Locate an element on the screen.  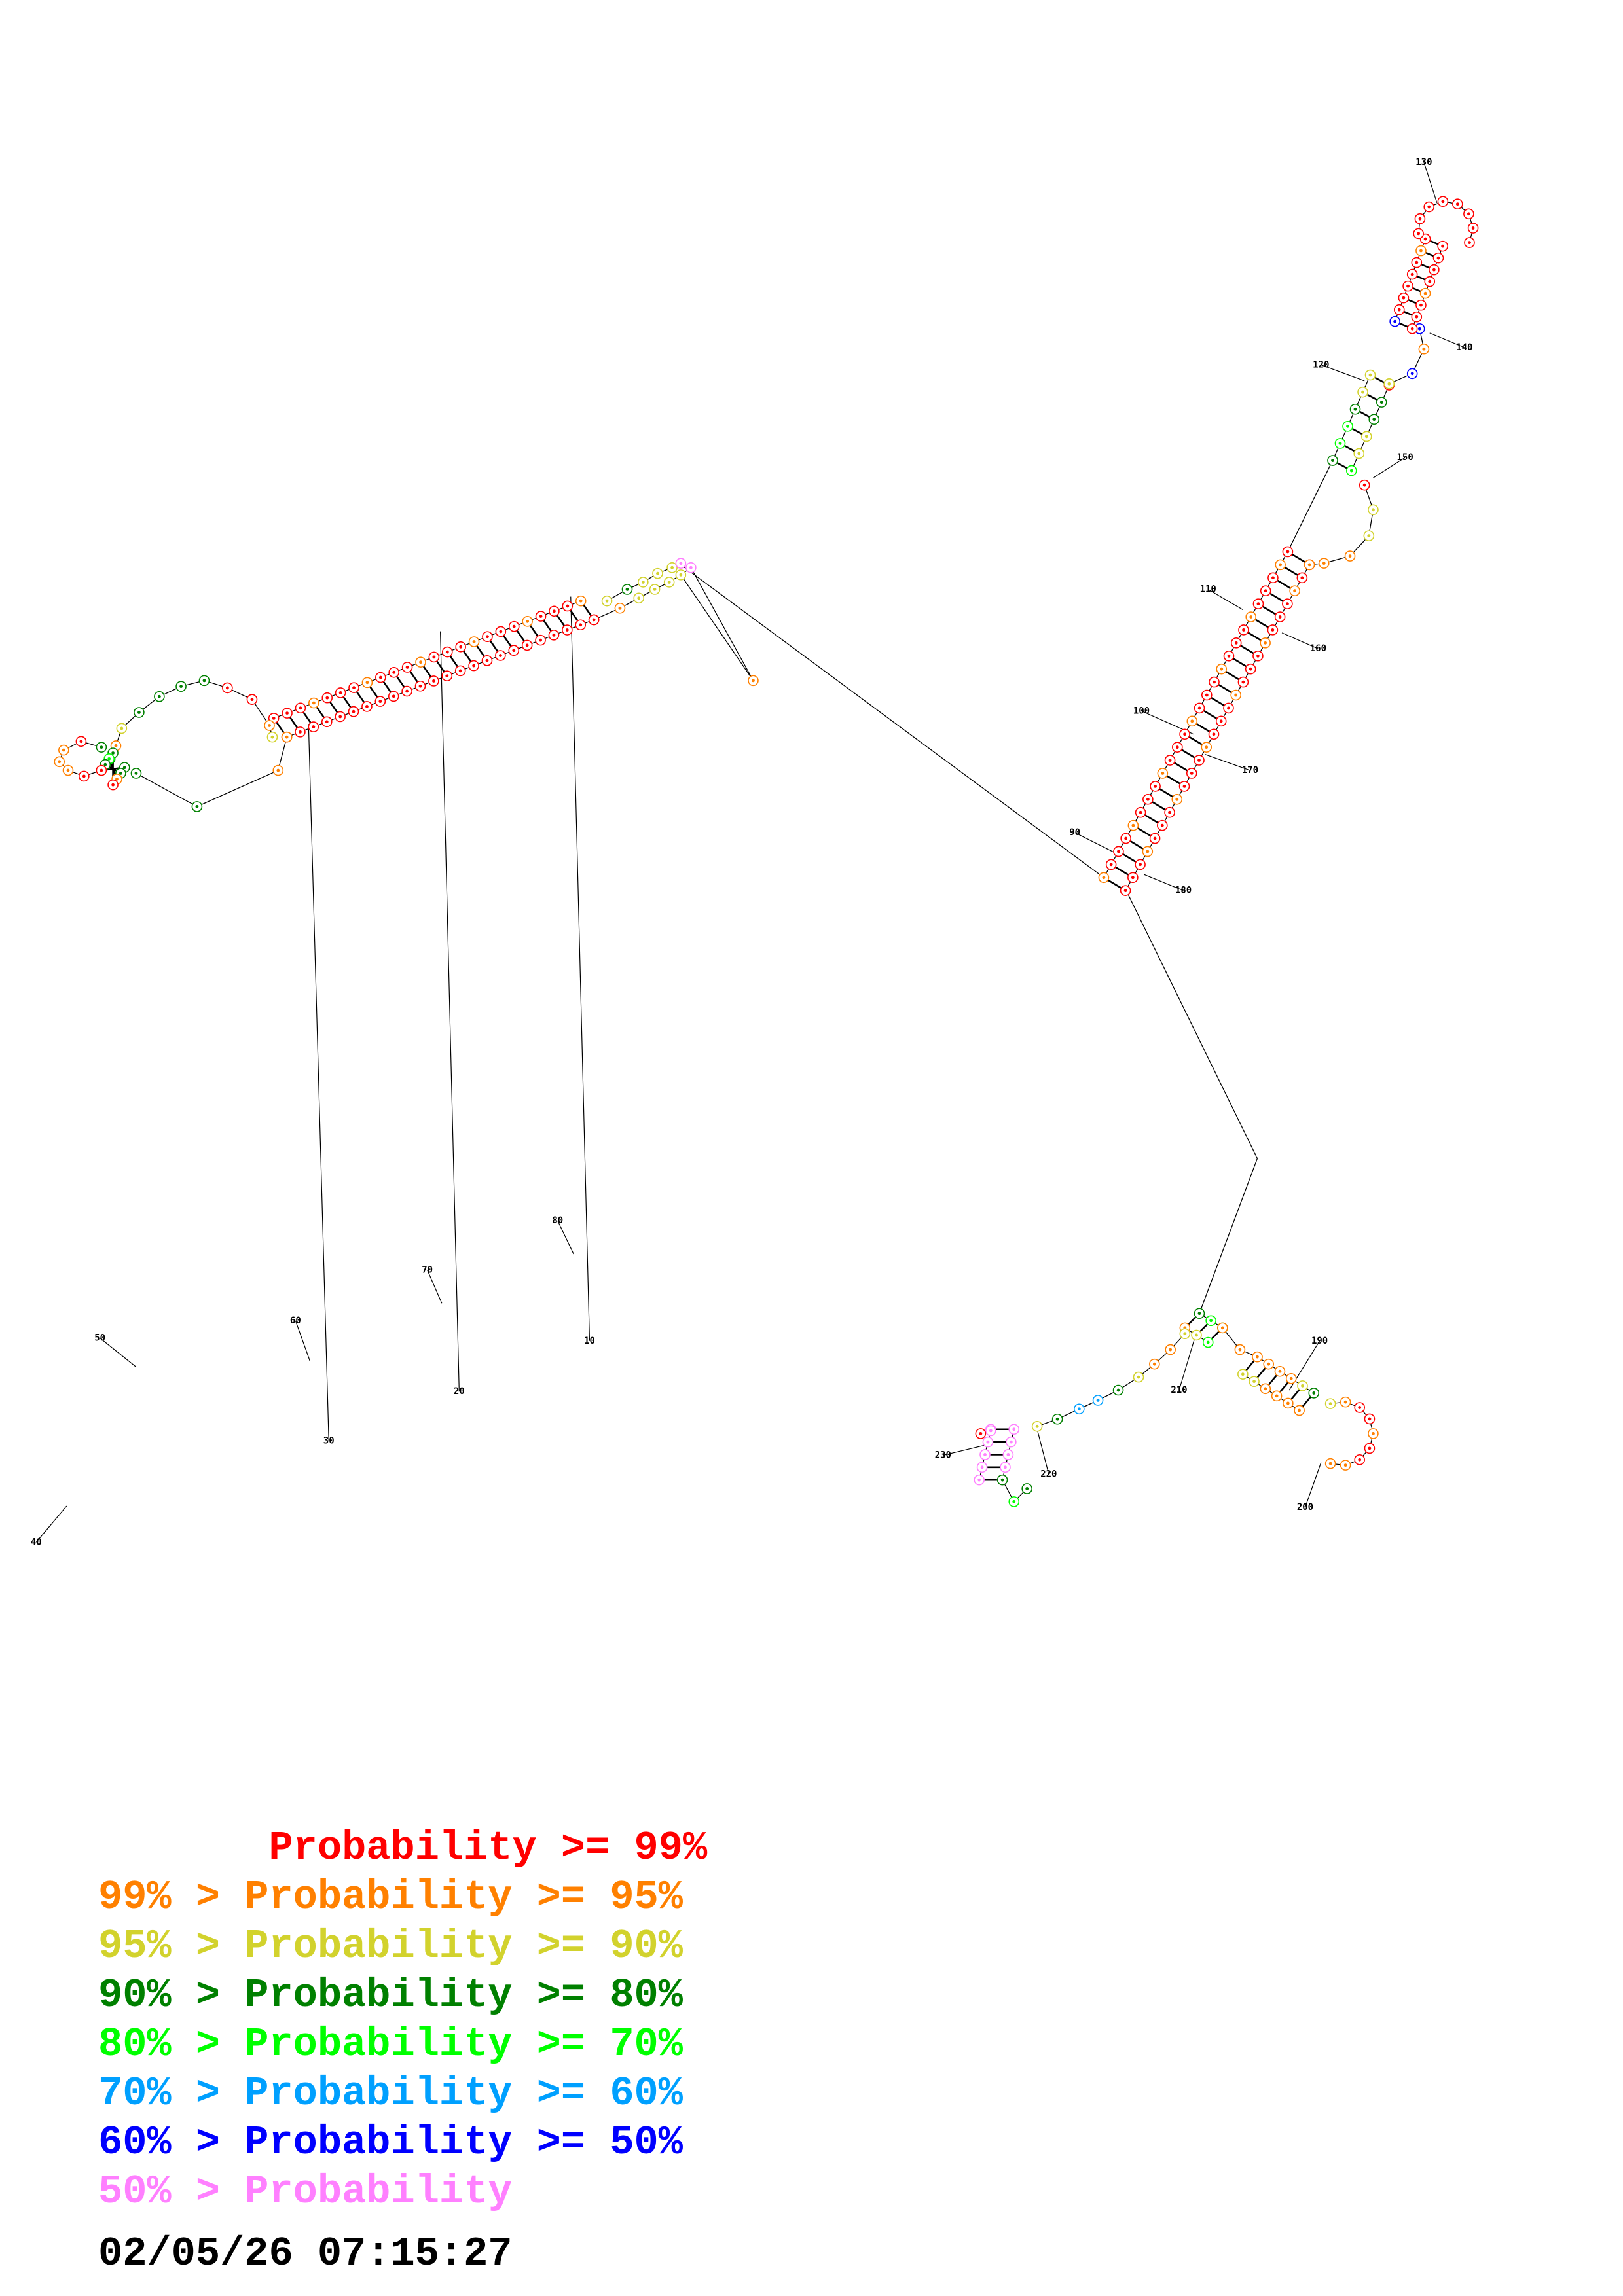
legend-text: Probability >= 95% is located at coordinates (463, 1897).